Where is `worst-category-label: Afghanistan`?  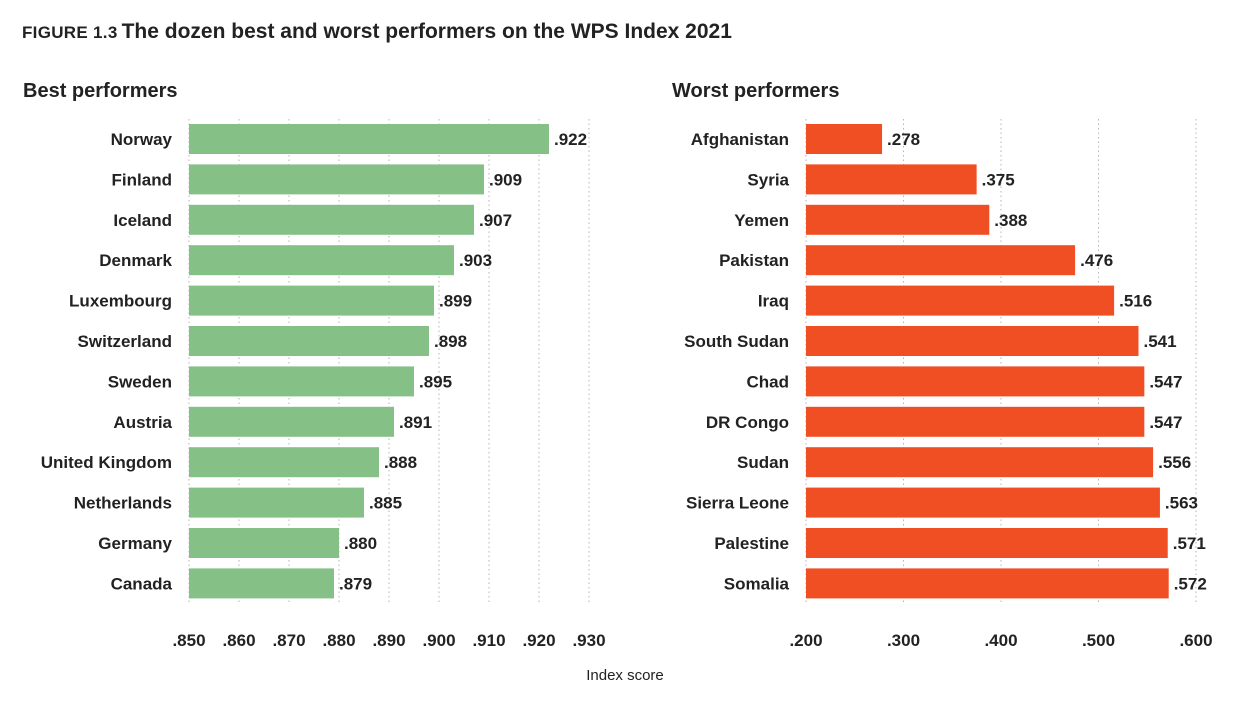
worst-category-label: Afghanistan is located at coordinates (740, 139).